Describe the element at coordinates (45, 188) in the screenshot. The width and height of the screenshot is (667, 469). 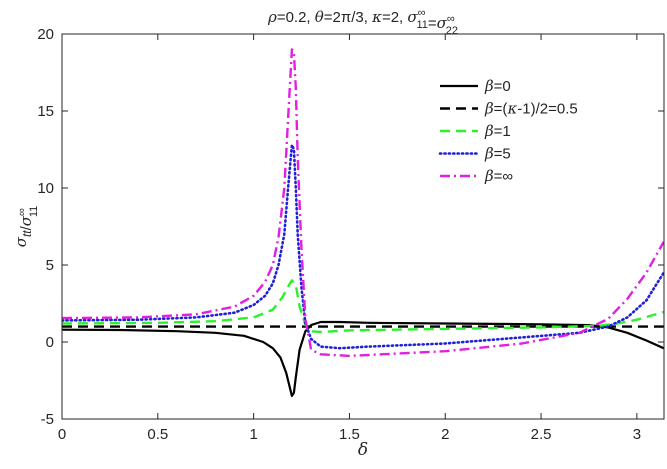
I see `y-tick-label: 10` at that location.